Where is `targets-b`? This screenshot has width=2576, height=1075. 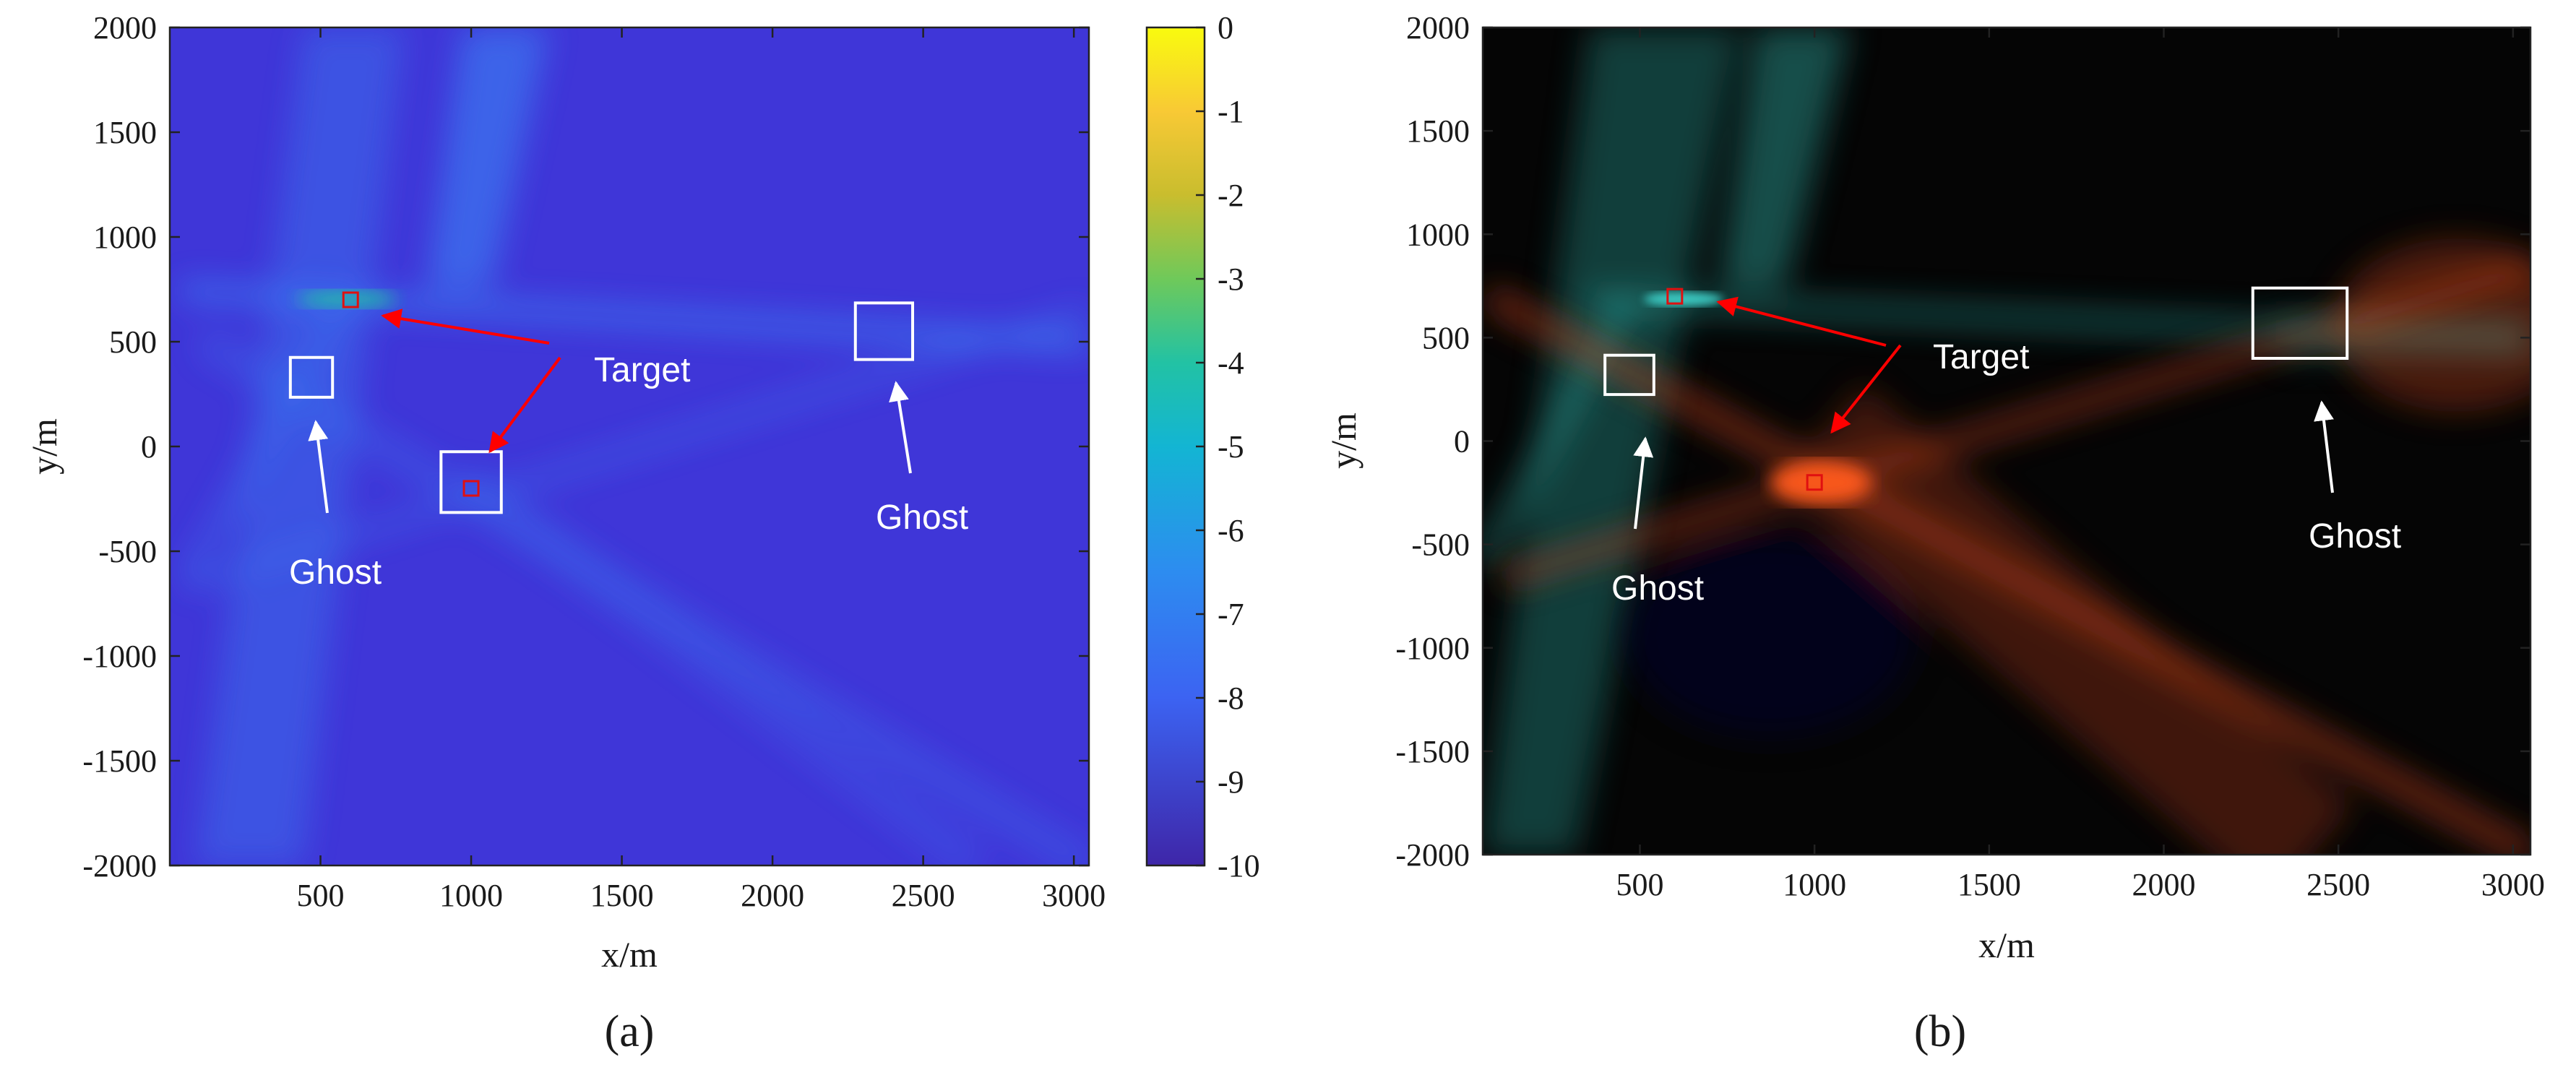 targets-b is located at coordinates (1744, 389).